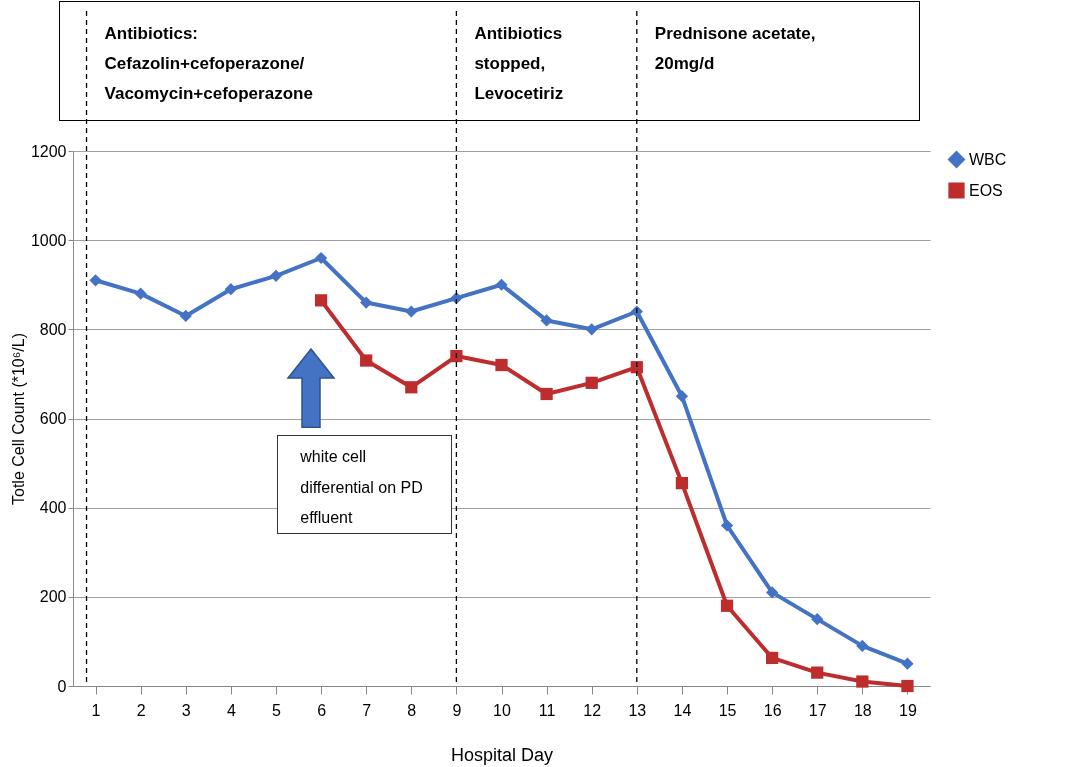 This screenshot has height=767, width=1080. What do you see at coordinates (231, 710) in the screenshot?
I see `x-tick-label: 4` at bounding box center [231, 710].